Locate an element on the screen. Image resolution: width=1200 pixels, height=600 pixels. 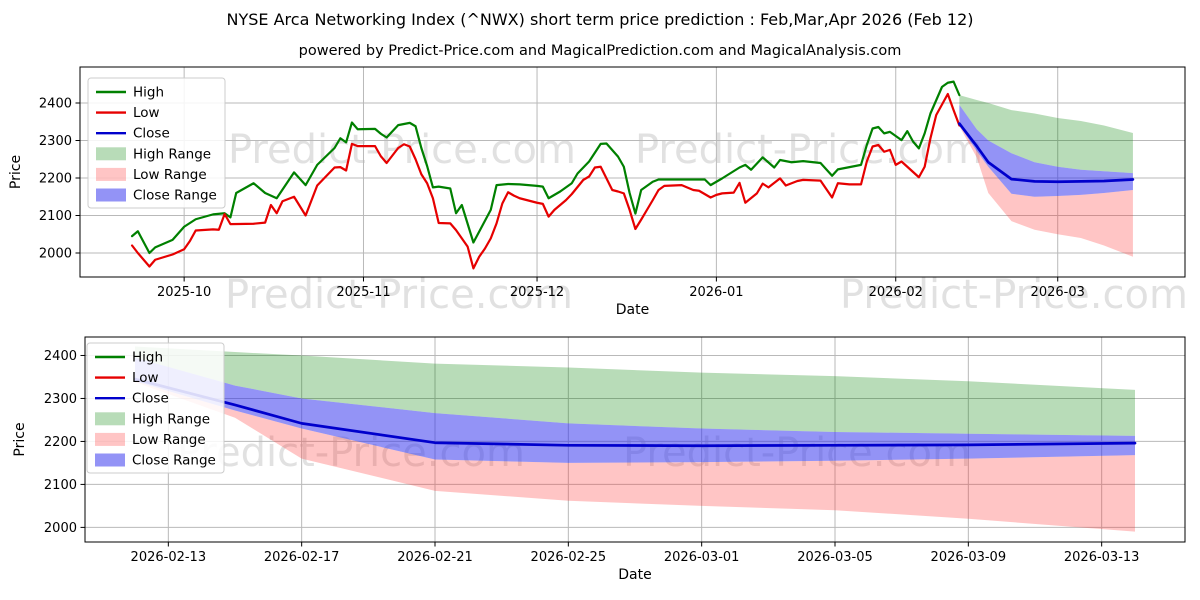
x-tick-label: 2025-10 is located at coordinates (184, 292).